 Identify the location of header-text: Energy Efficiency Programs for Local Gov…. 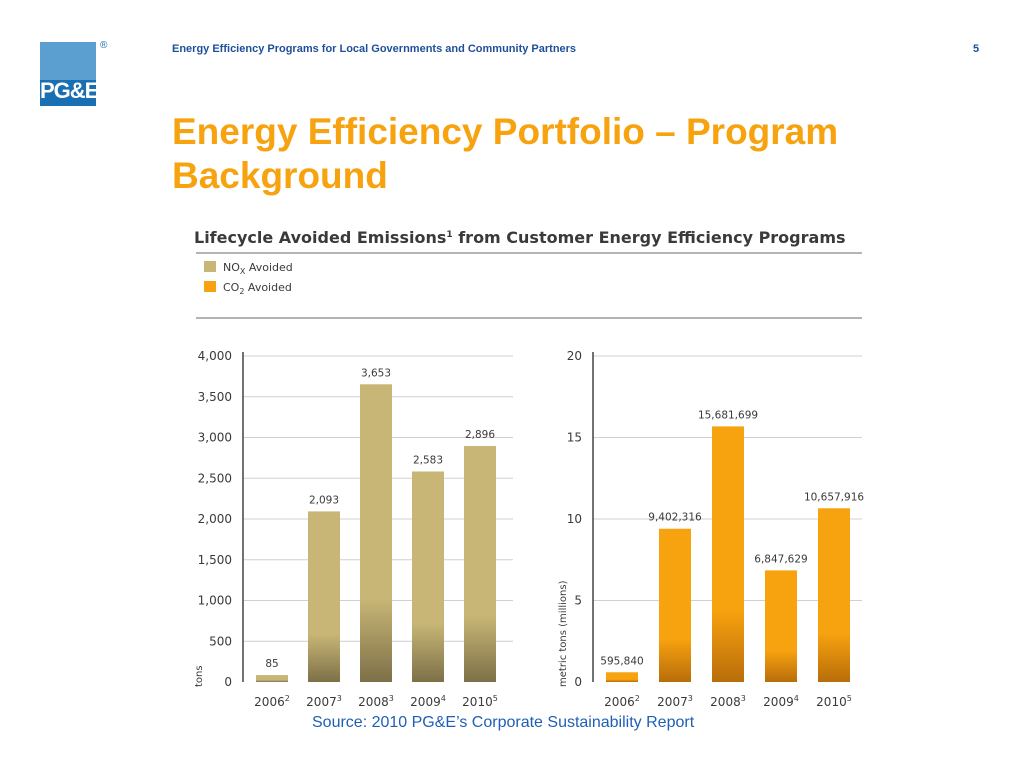
(374, 49).